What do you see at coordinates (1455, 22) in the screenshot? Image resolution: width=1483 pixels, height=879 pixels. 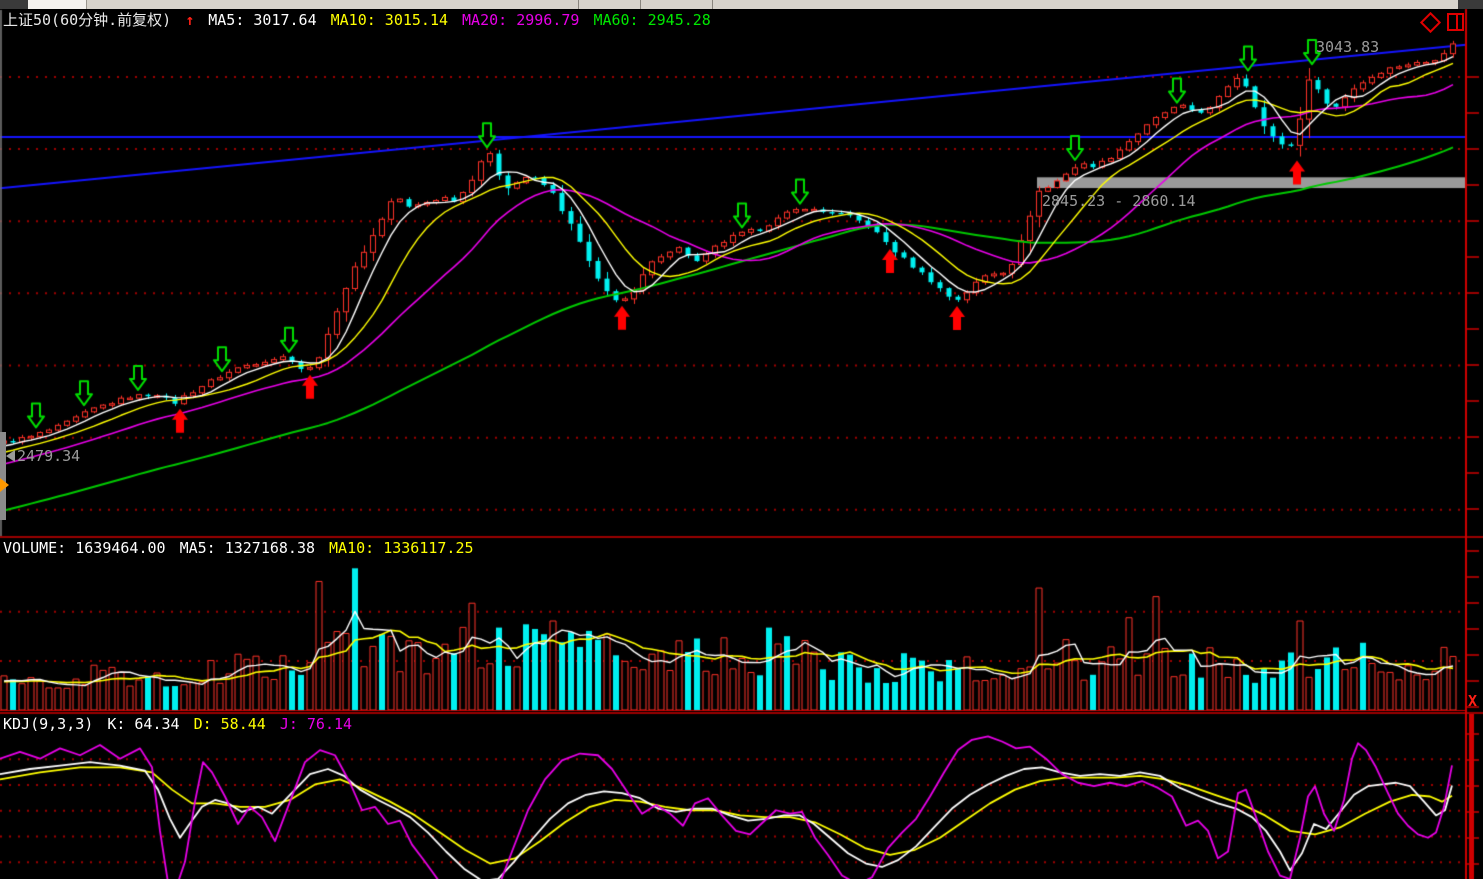 I see `window-restore-icon` at bounding box center [1455, 22].